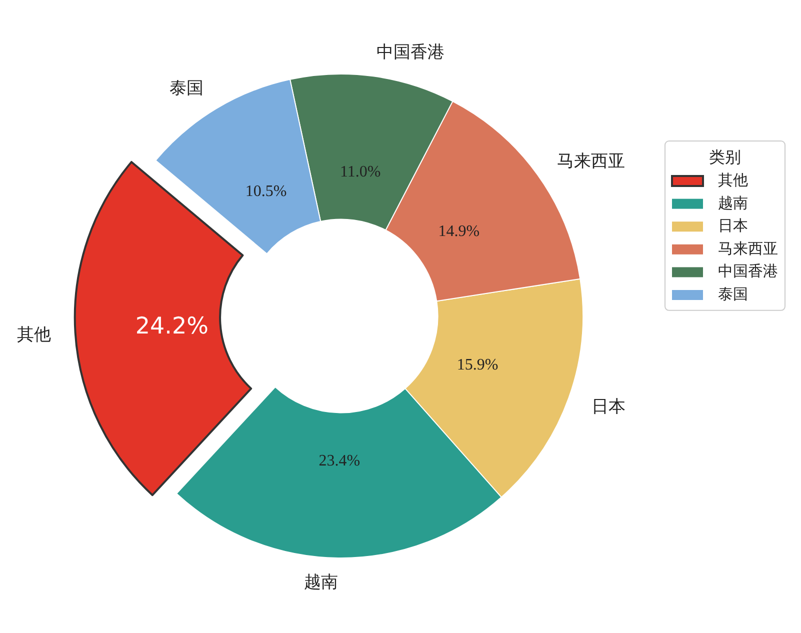 The height and width of the screenshot is (633, 801). I want to click on legend-label: 日本, so click(733, 226).